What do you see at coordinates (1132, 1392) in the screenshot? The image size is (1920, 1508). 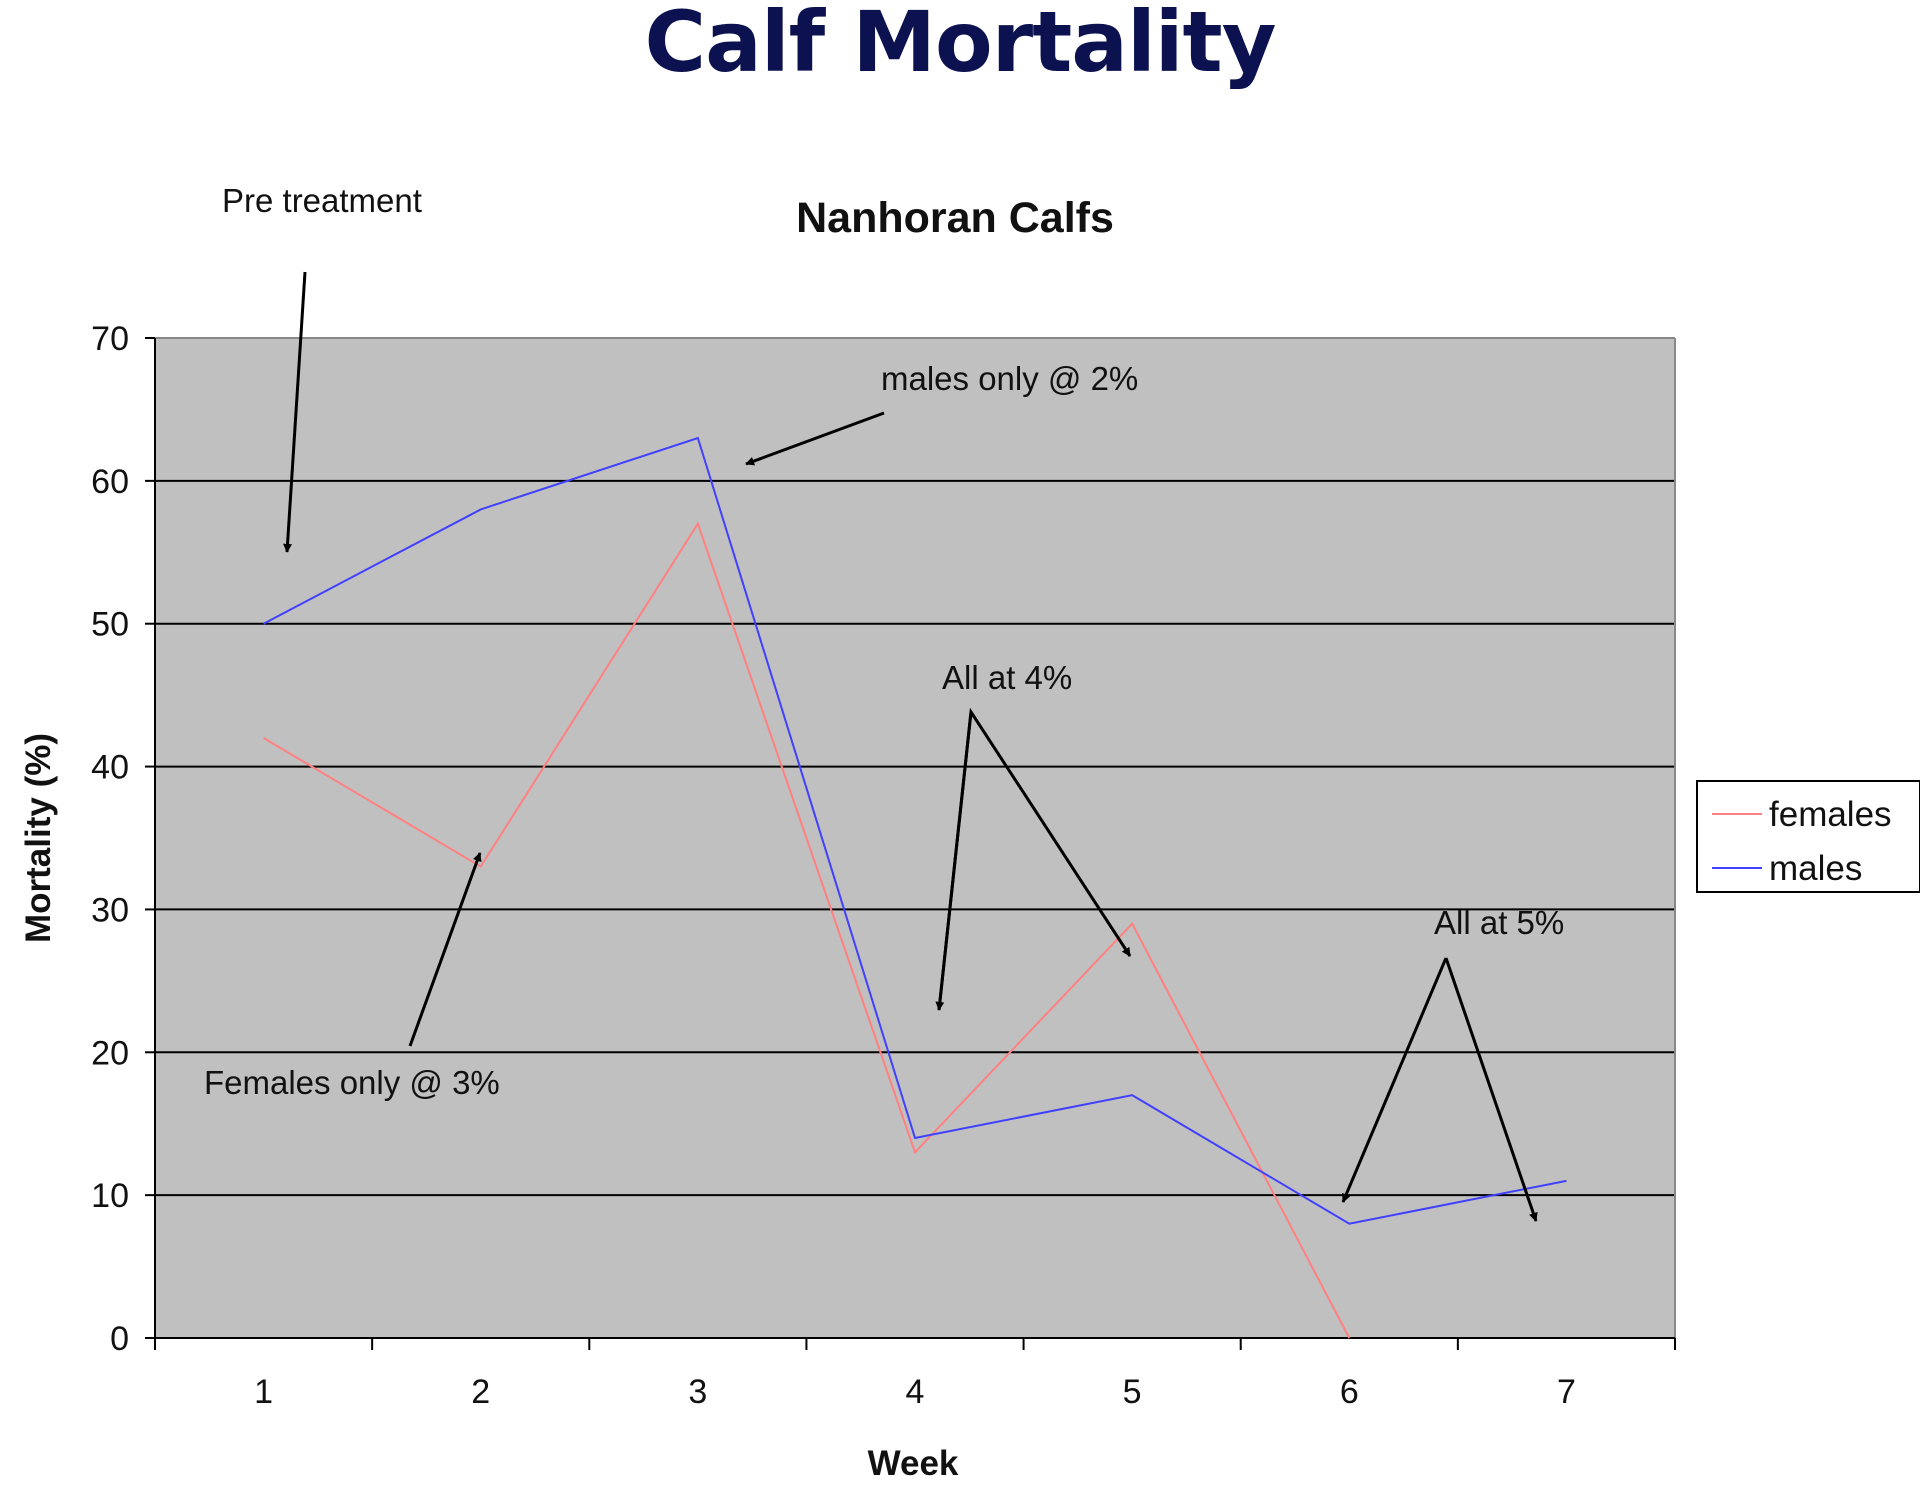 I see `x-tick-label: 5` at bounding box center [1132, 1392].